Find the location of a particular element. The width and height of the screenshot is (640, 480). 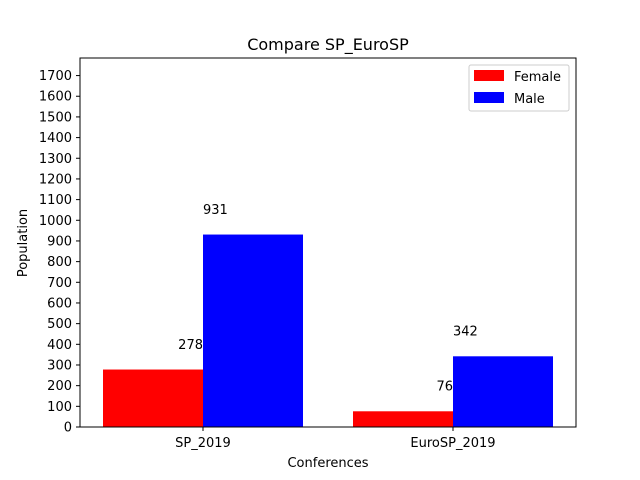

y-tick-label: 100 is located at coordinates (59, 407).